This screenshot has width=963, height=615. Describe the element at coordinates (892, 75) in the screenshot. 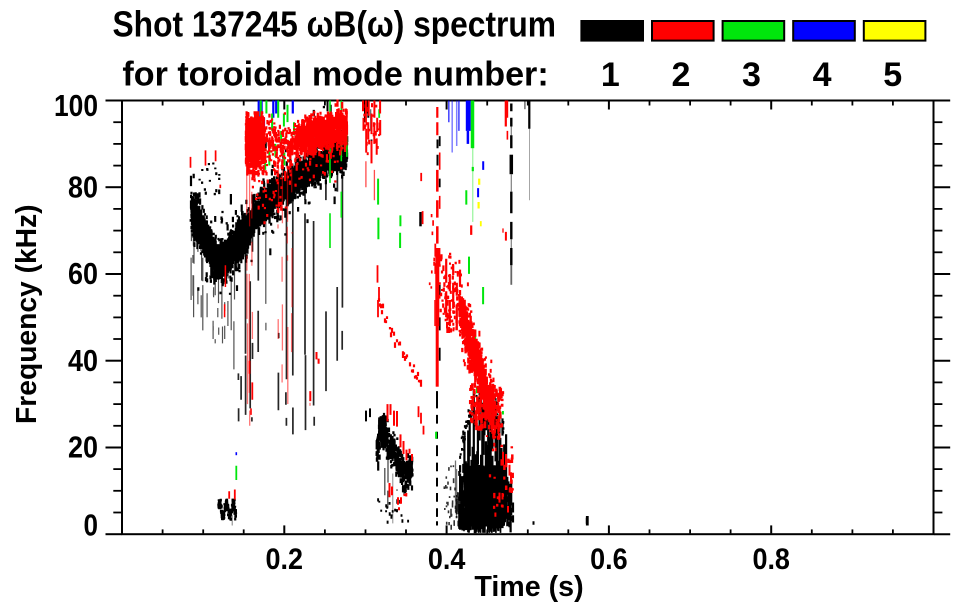

I see `svg-text: 5` at that location.